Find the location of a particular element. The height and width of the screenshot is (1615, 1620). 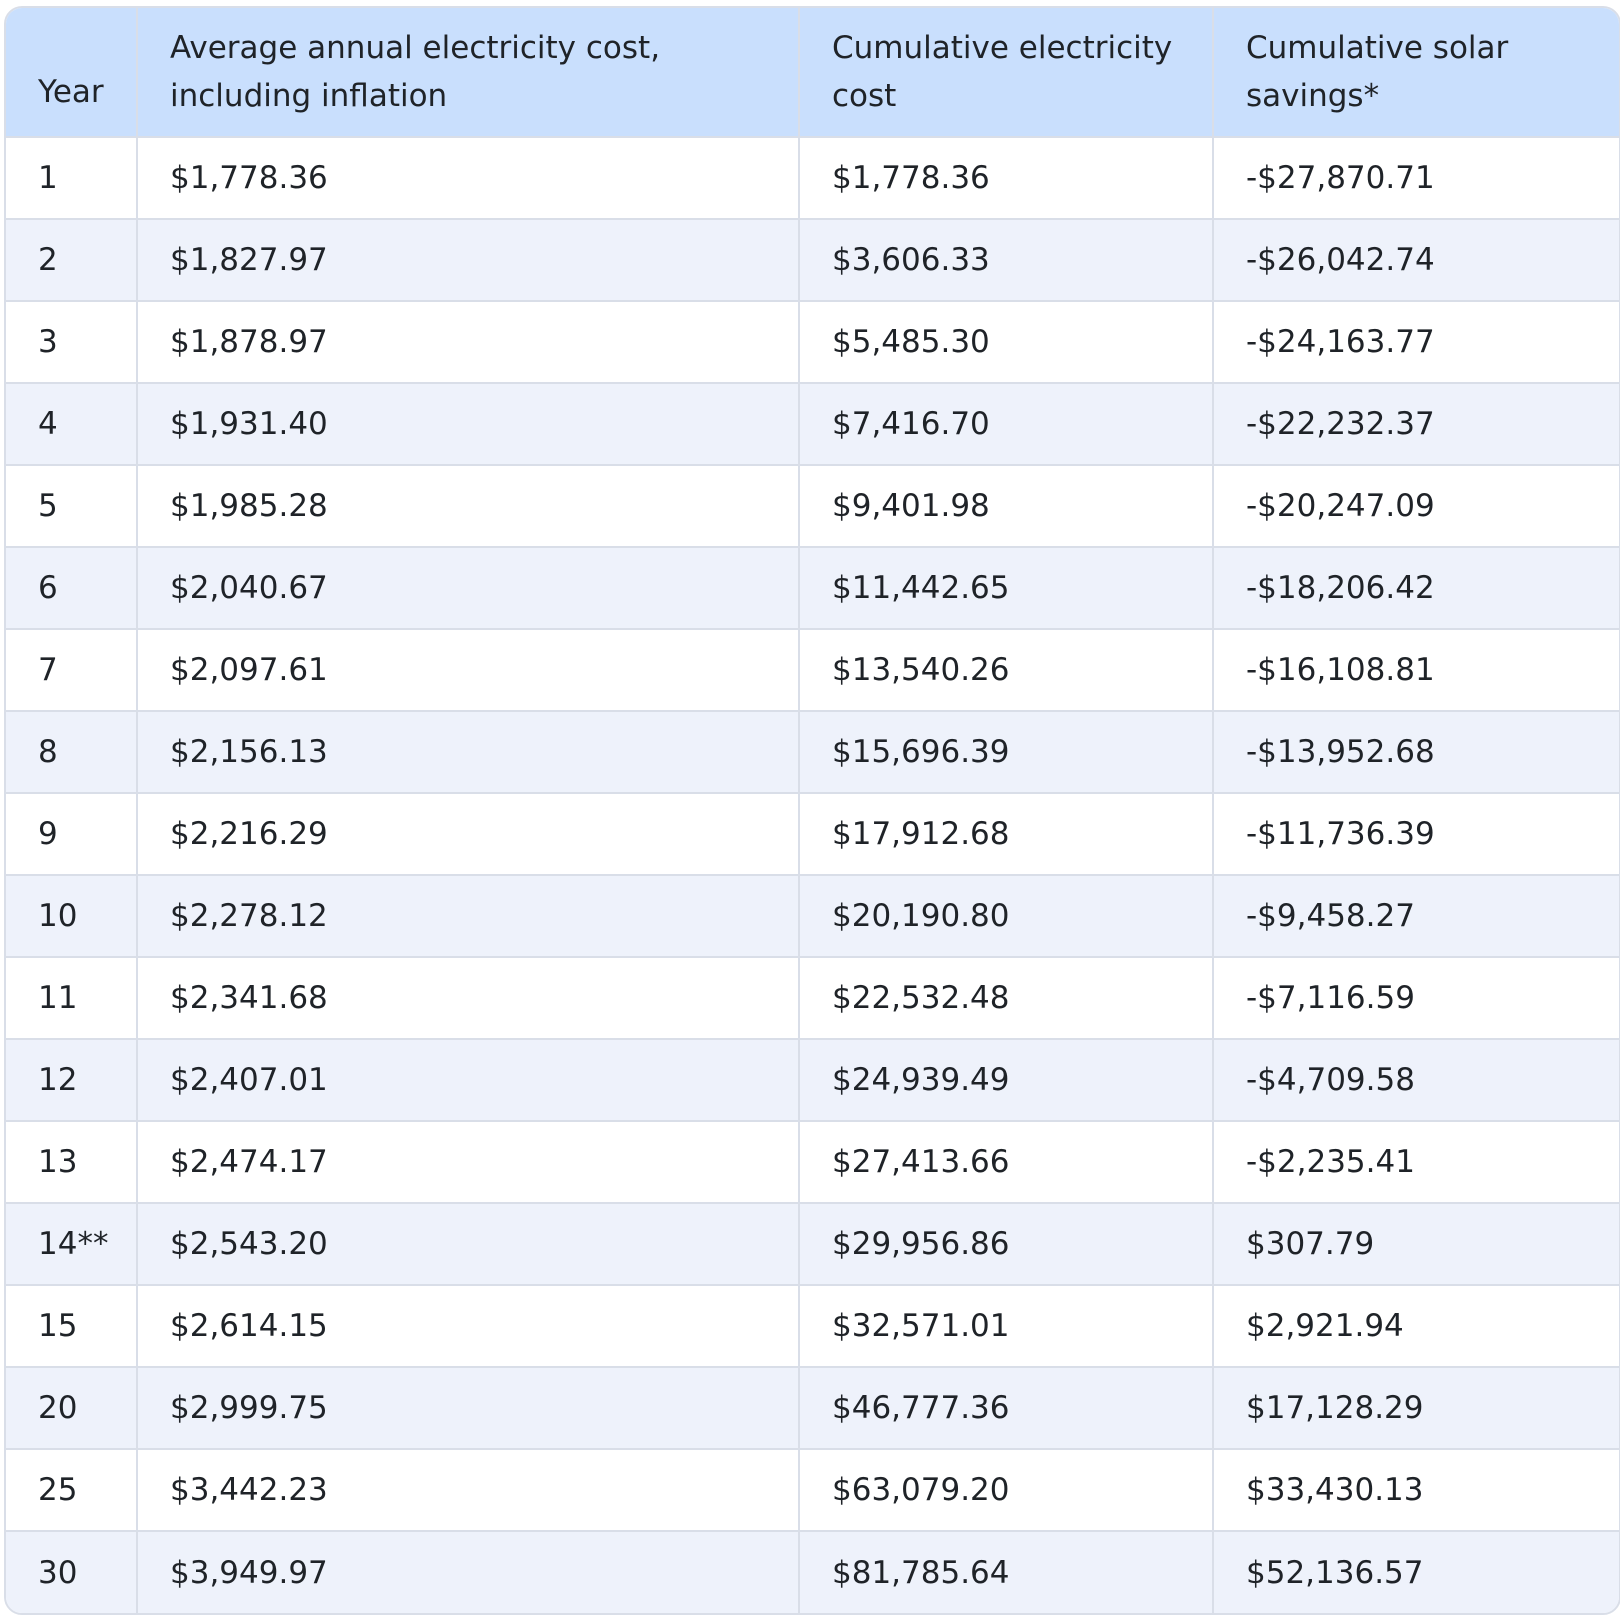

table-row: 13 $2,474.17 $27,413.66 -$2,235.41 is located at coordinates (812, 1162).